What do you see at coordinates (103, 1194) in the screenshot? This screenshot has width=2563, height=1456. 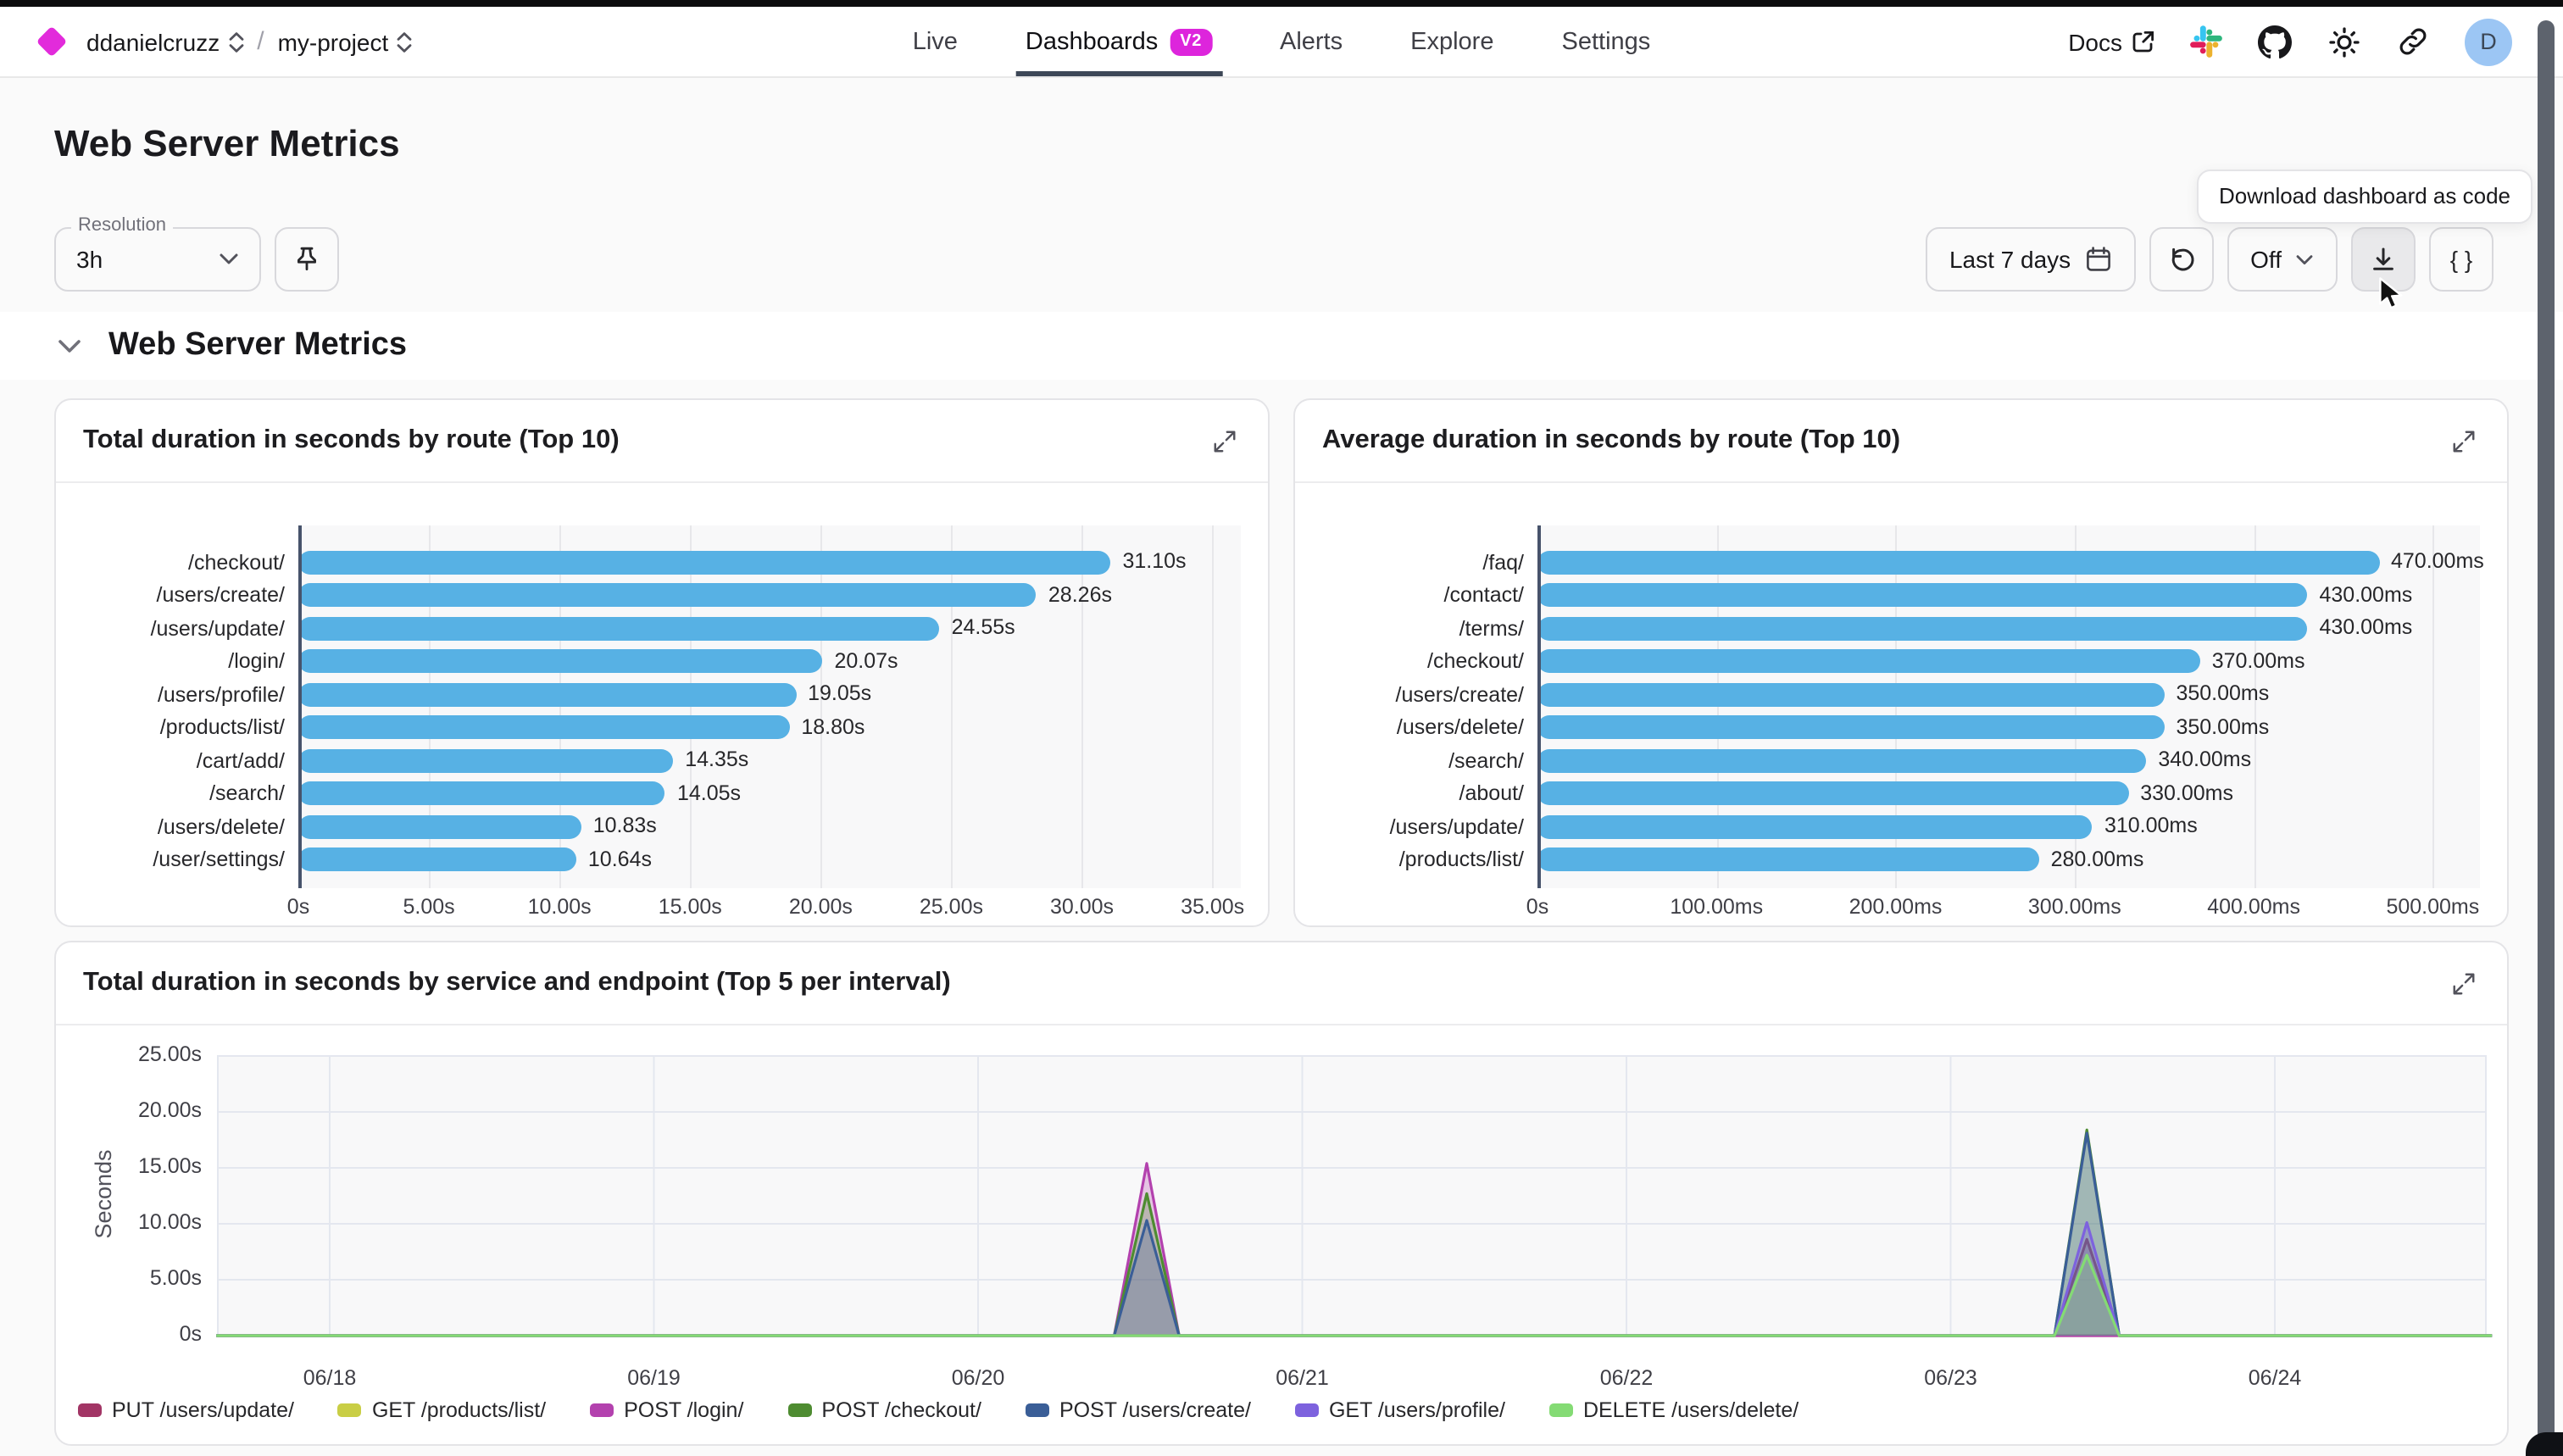 I see `y-axis-title: Seconds` at bounding box center [103, 1194].